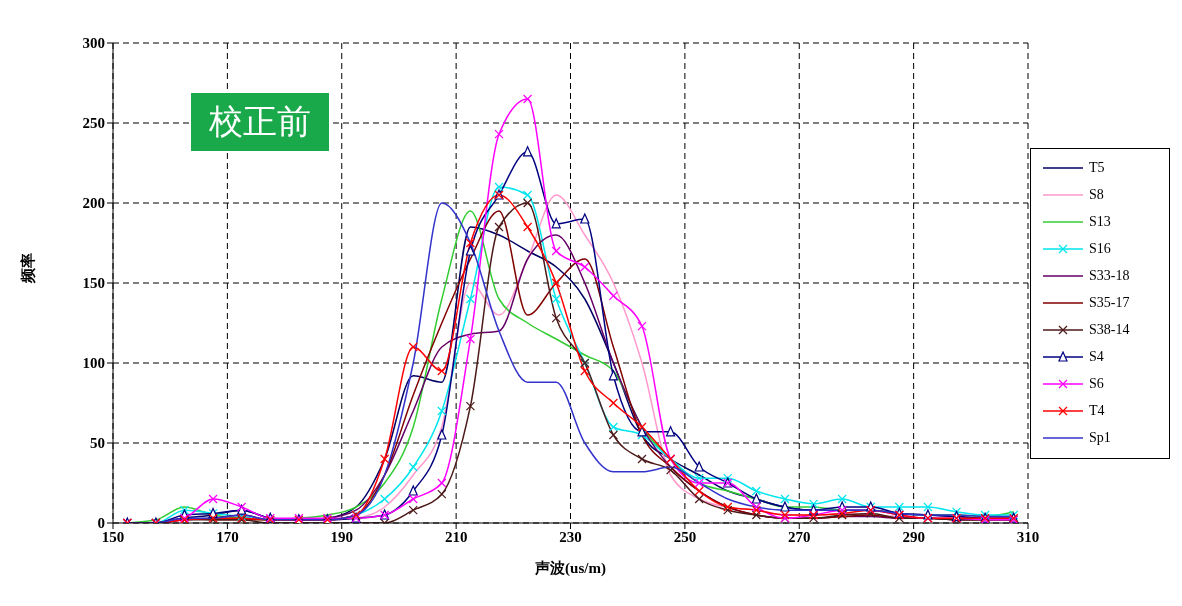 Image resolution: width=1182 pixels, height=606 pixels. Describe the element at coordinates (1096, 195) in the screenshot. I see `legend-label: S8` at that location.